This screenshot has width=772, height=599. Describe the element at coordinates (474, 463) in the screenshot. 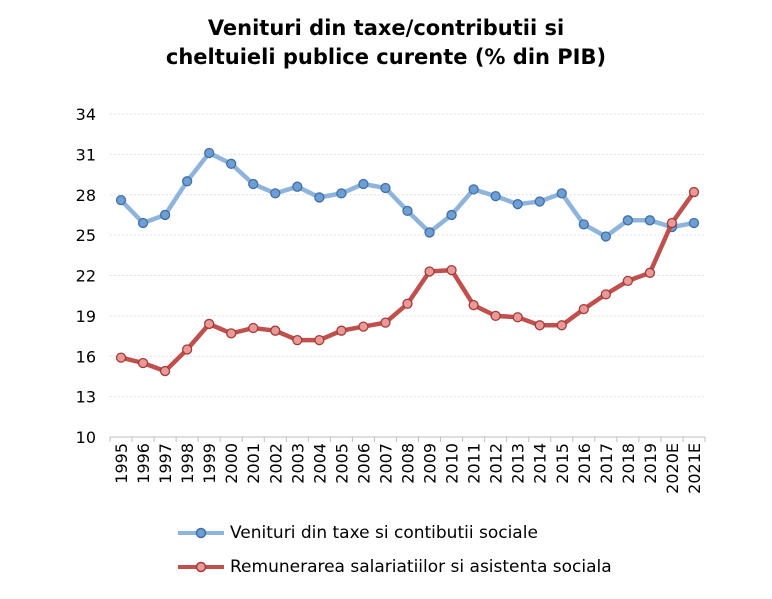

I see `x-tick-label: 2011` at that location.